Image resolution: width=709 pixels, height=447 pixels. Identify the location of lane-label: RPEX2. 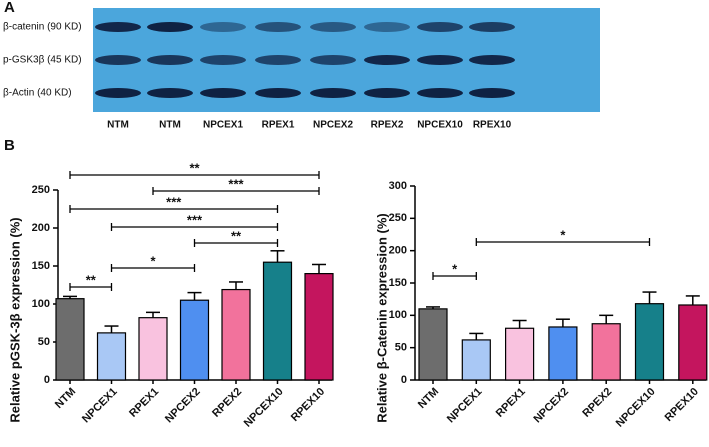
(387, 125).